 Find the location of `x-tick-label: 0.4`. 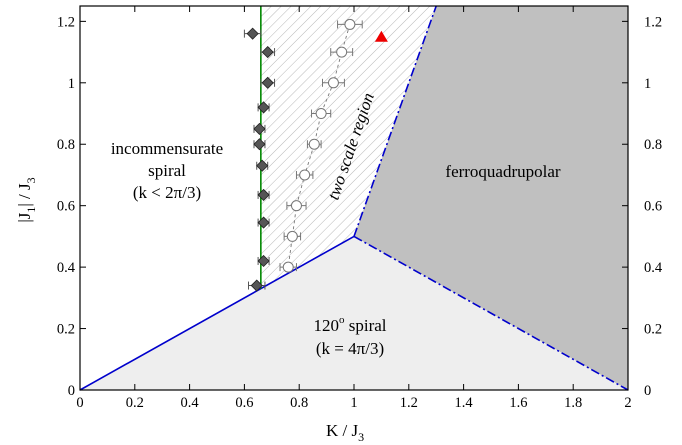

x-tick-label: 0.4 is located at coordinates (190, 403).